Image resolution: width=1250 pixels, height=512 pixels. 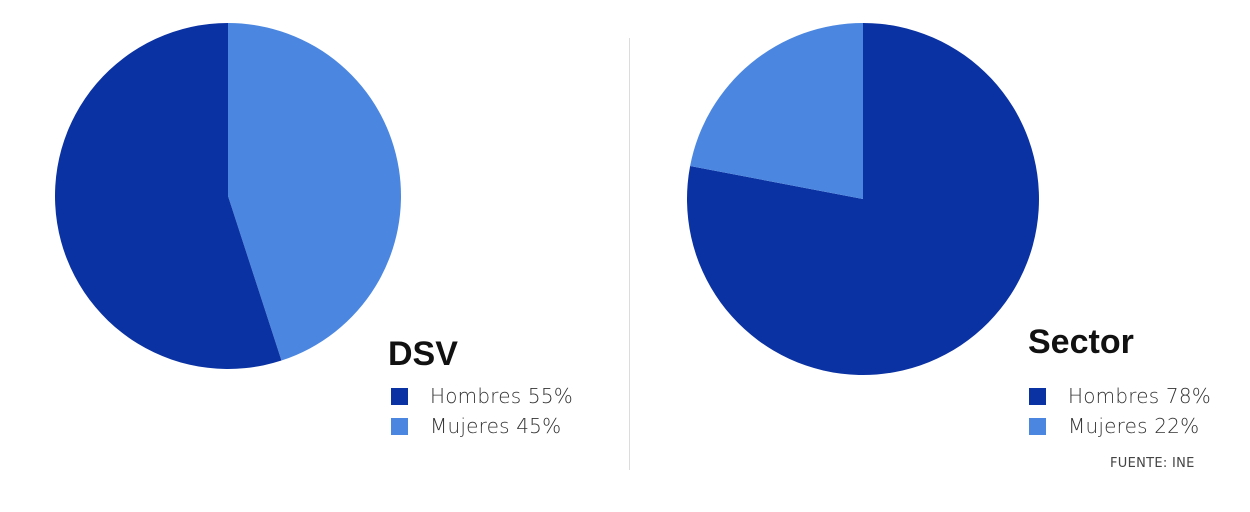 What do you see at coordinates (501, 396) in the screenshot?
I see `legend-label-hombres: Hombres 55%` at bounding box center [501, 396].